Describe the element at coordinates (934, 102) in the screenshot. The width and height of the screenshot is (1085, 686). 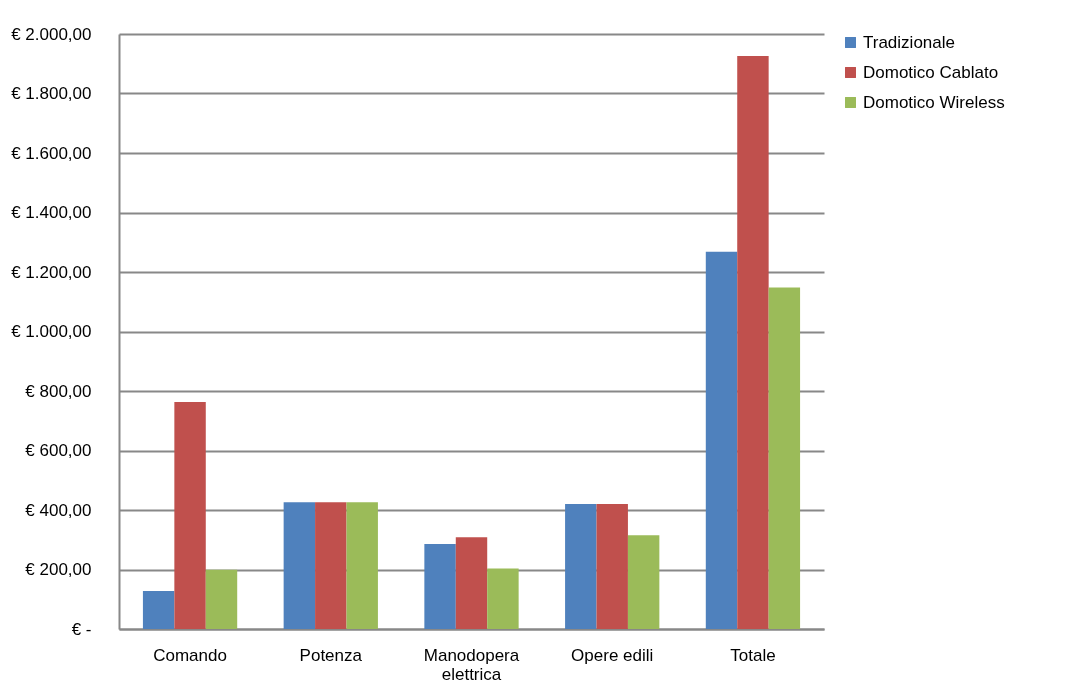
I see `legend-label: Domotico Wireless` at that location.